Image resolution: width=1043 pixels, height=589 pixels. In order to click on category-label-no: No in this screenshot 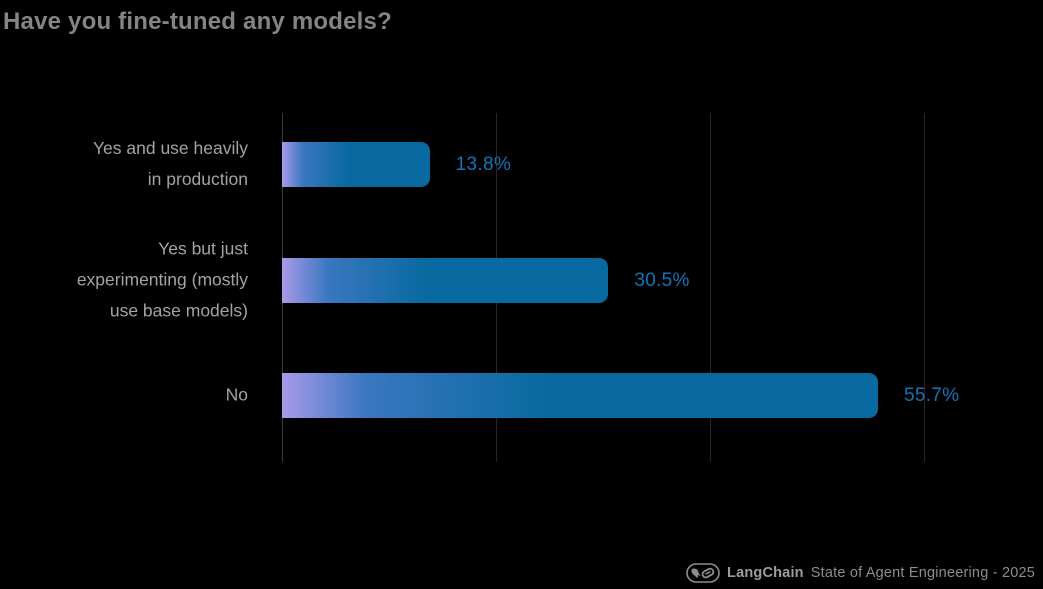, I will do `click(236, 394)`.